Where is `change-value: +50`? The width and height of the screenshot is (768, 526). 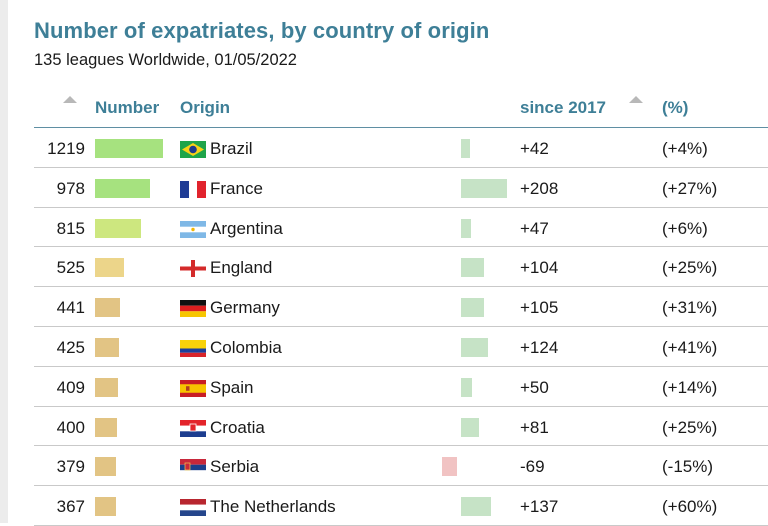
change-value: +50 is located at coordinates (534, 387).